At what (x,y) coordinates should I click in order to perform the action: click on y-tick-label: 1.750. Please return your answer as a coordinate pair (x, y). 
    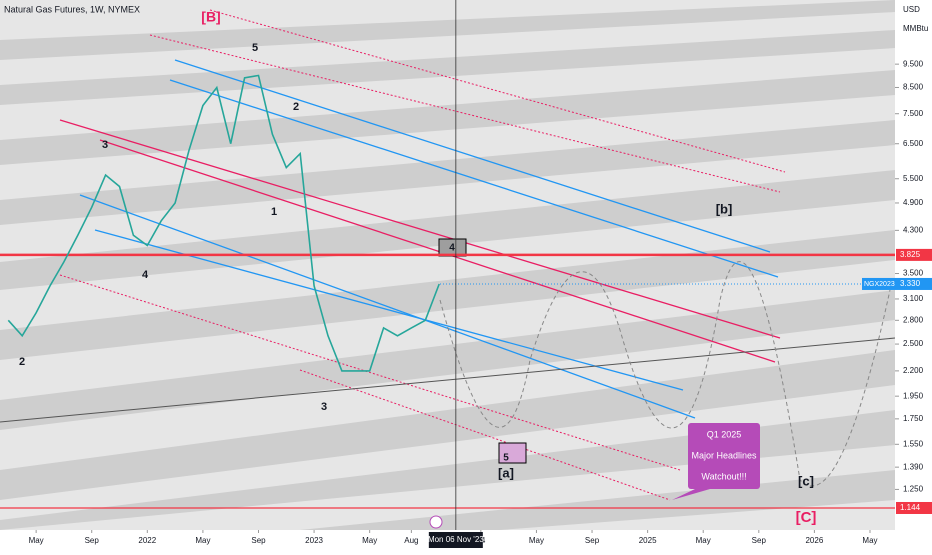
    Looking at the image, I should click on (913, 418).